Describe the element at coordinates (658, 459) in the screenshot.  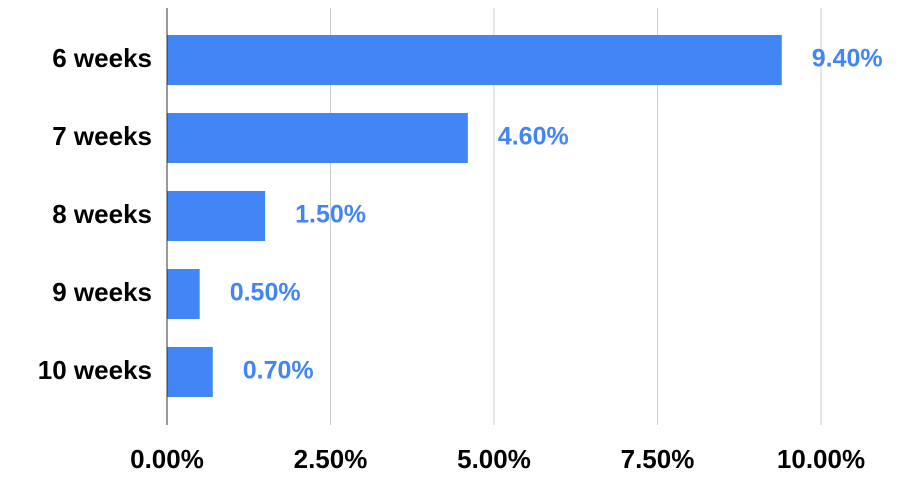
I see `x-tick-label: 7.50%` at that location.